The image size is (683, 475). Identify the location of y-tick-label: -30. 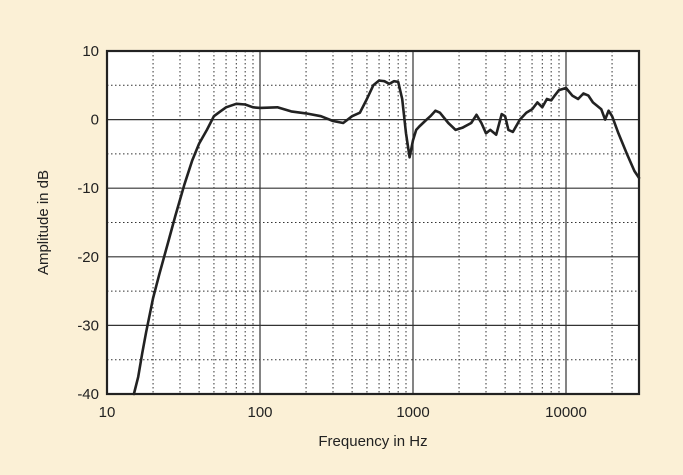
(88, 325).